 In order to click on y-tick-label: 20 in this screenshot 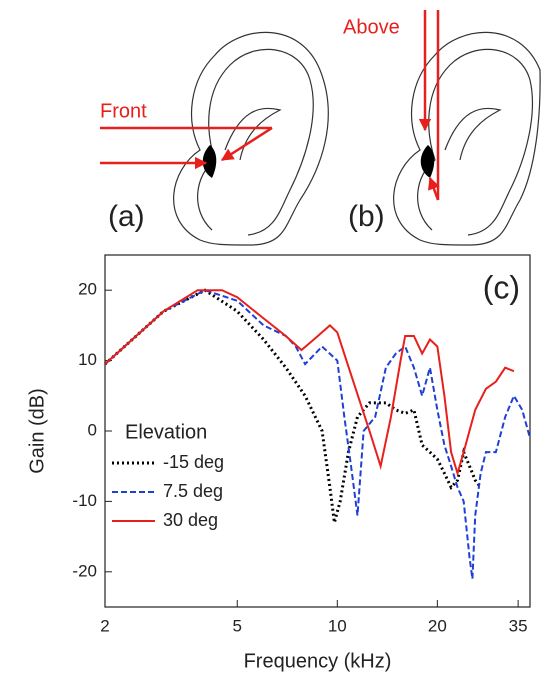, I will do `click(87, 289)`.